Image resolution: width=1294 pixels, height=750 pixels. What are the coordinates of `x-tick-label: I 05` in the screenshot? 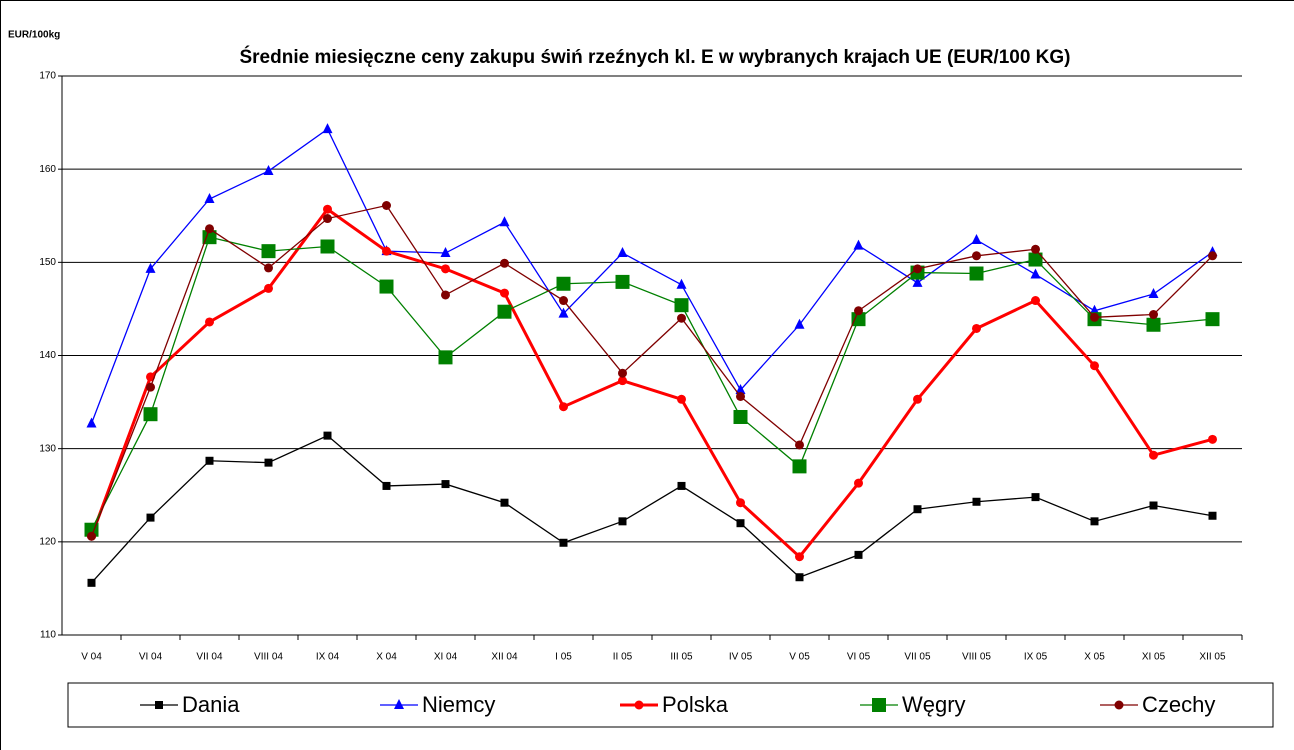 It's located at (563, 657).